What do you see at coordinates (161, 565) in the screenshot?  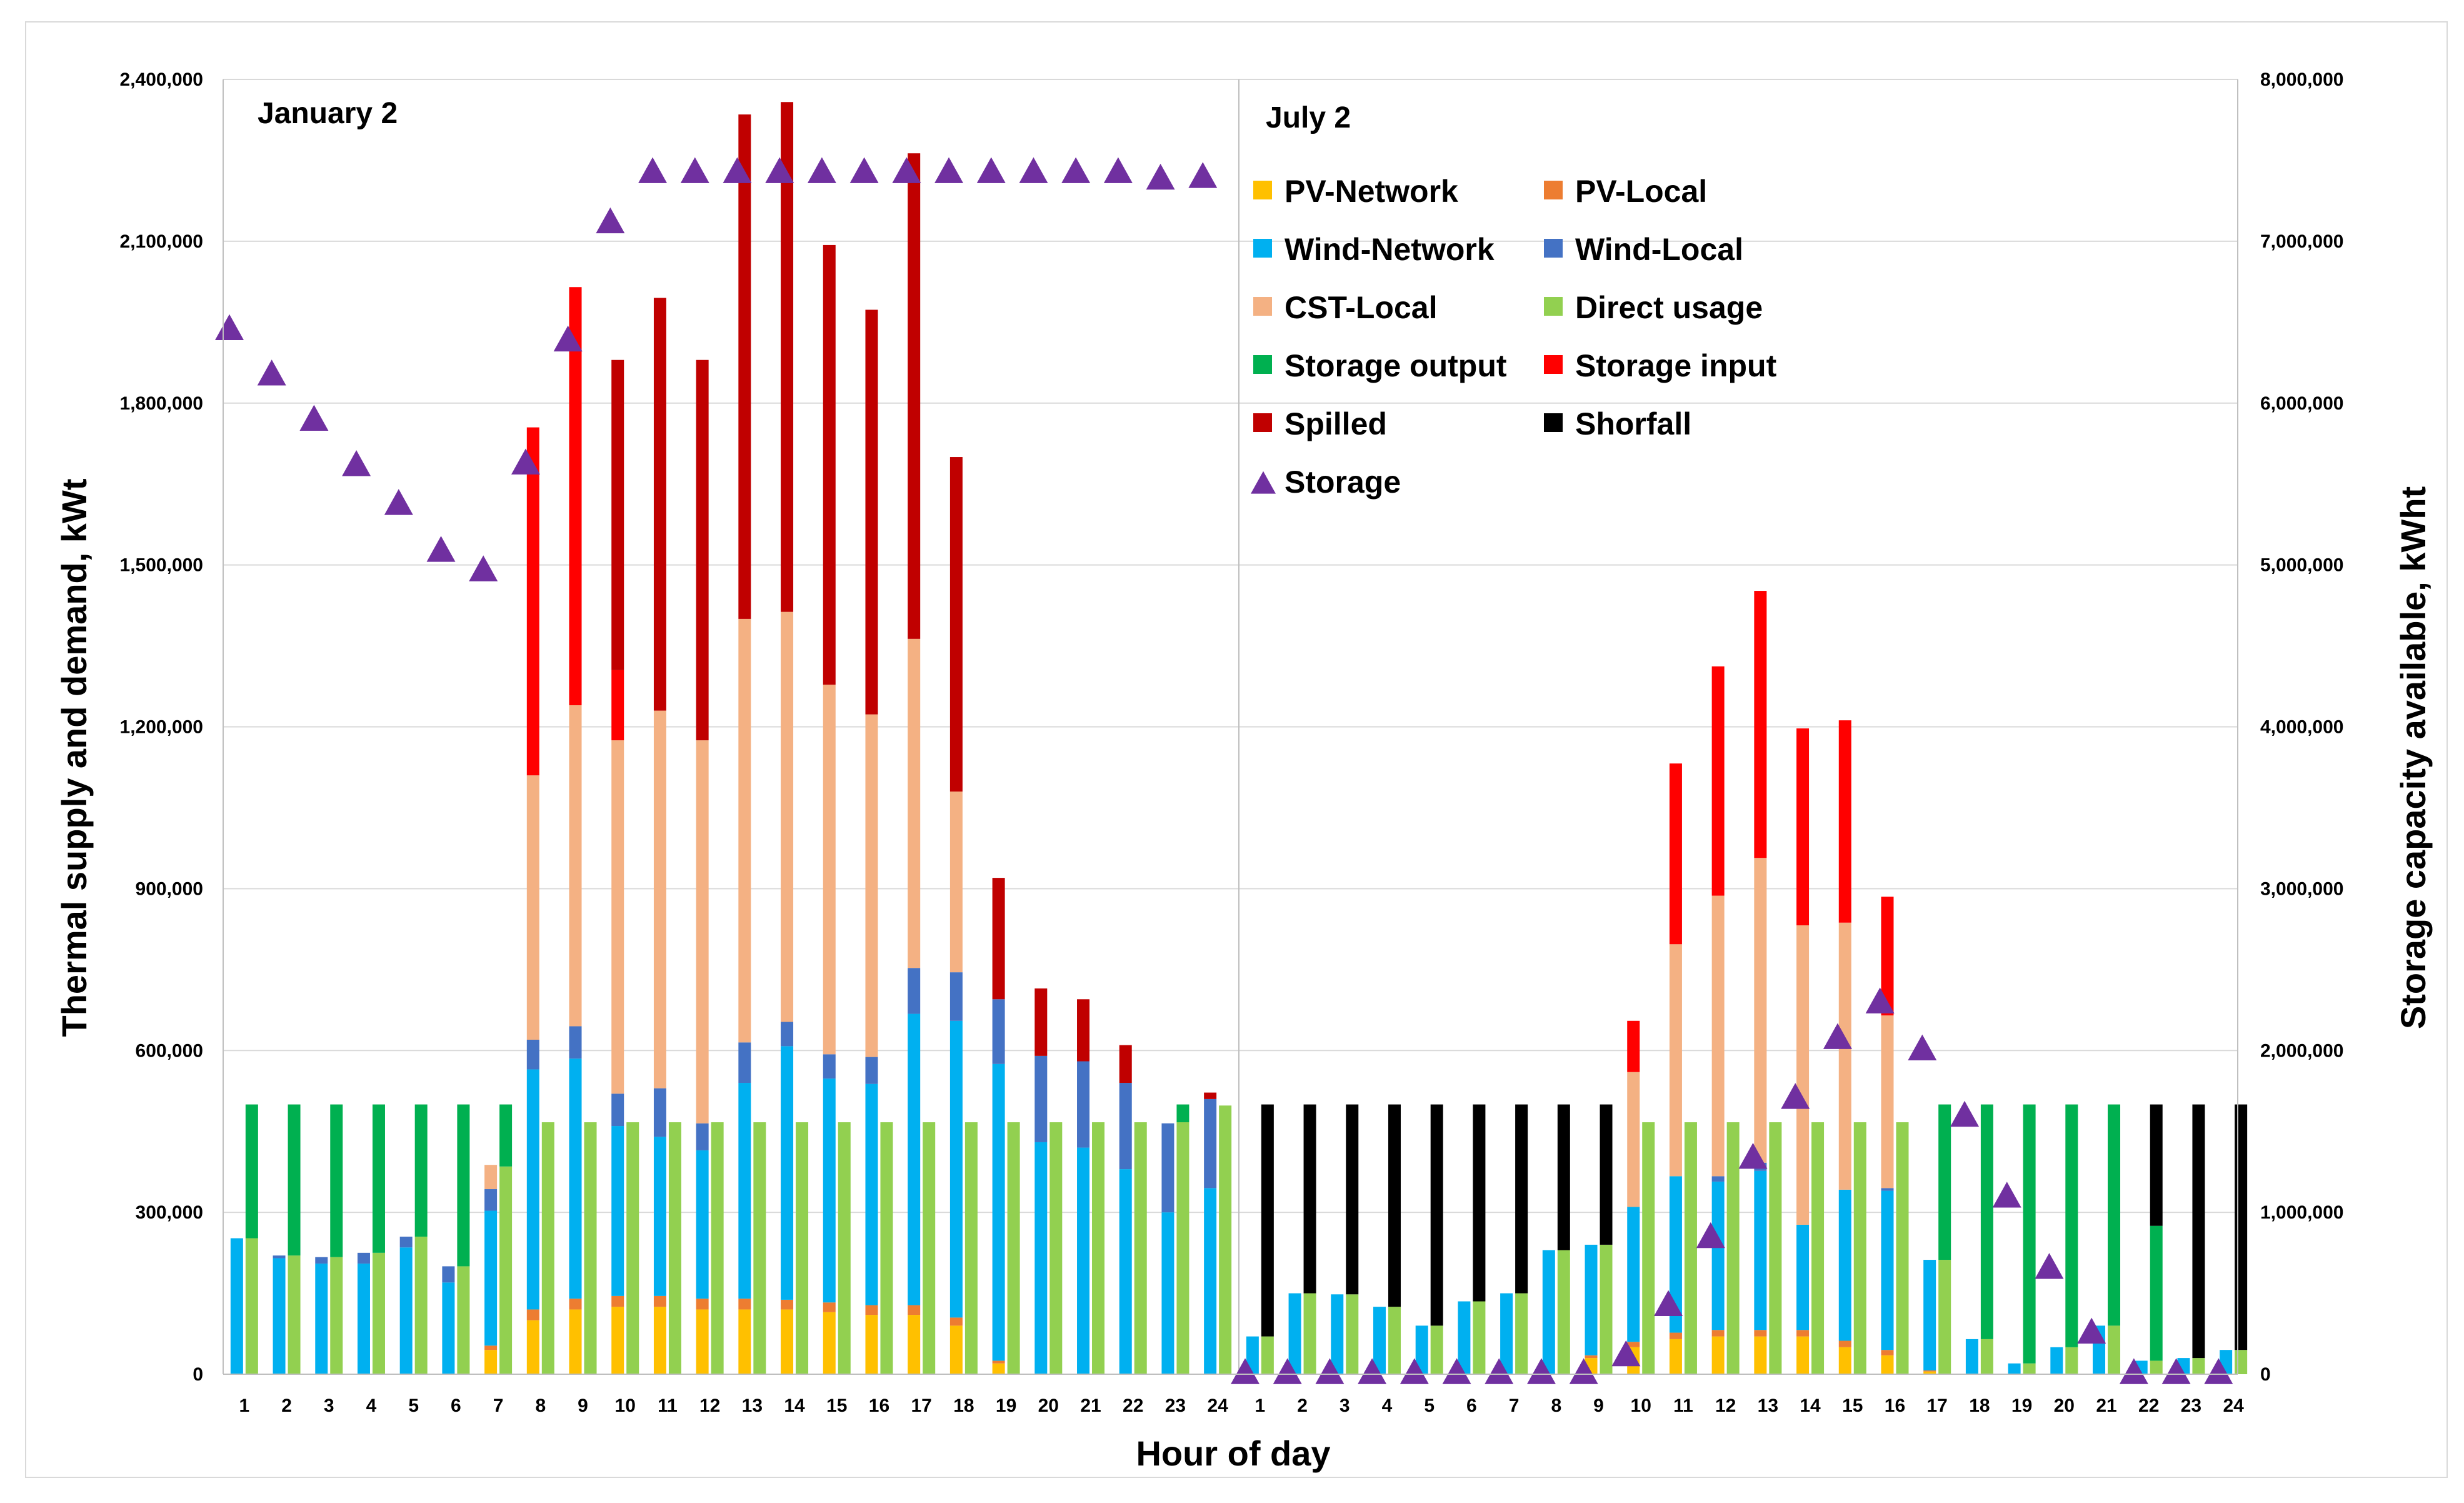 I see `y-tick-label: 1,500,000` at bounding box center [161, 565].